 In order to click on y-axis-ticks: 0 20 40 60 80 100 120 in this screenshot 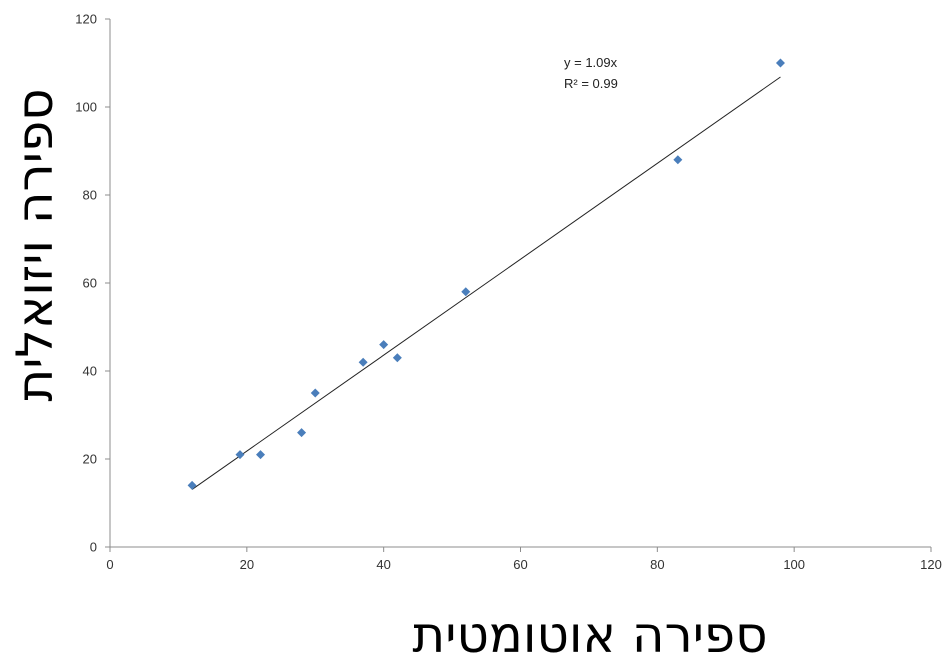, I will do `click(92, 283)`.